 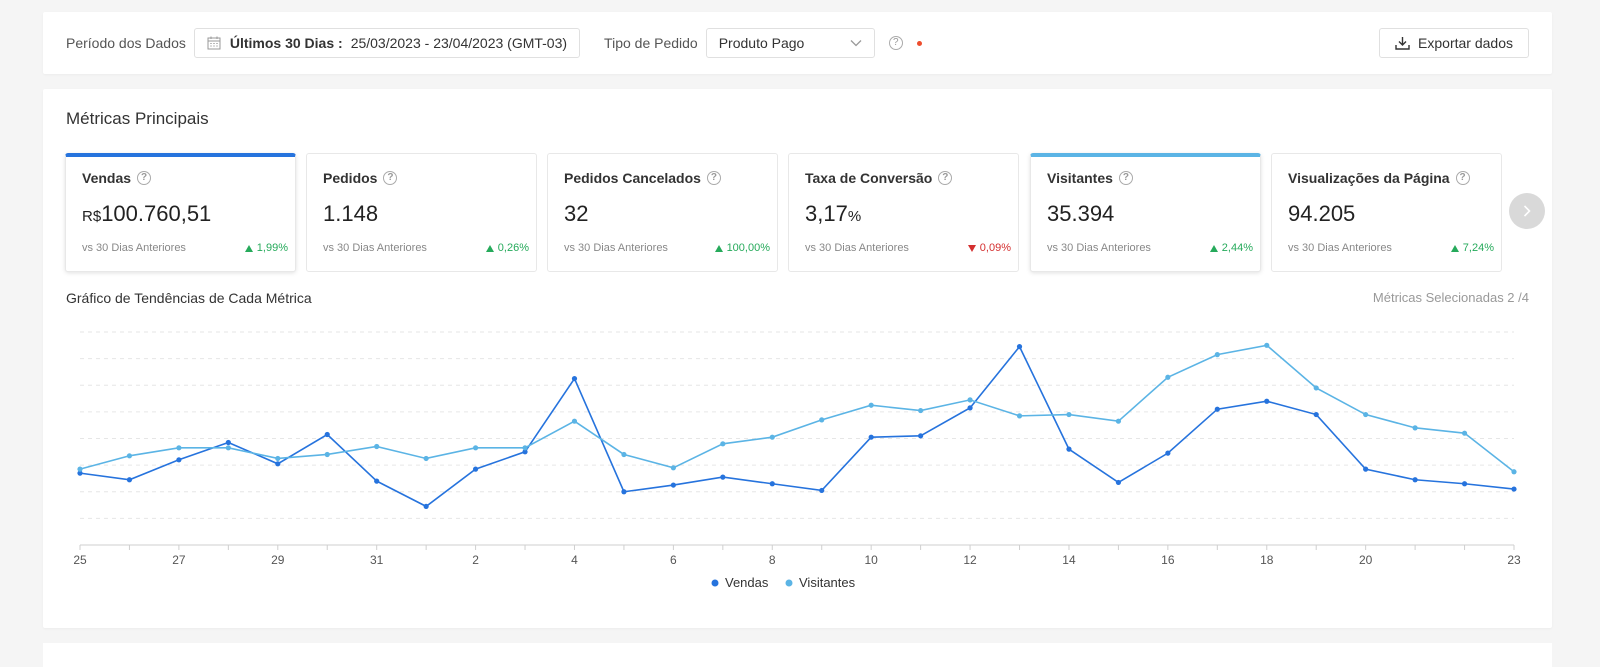 I want to click on order-type-select: Produto Pago, so click(x=790, y=43).